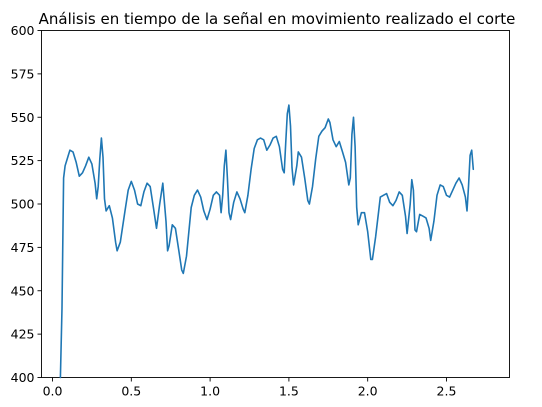  I want to click on y-tick-label: 475, so click(23, 247).